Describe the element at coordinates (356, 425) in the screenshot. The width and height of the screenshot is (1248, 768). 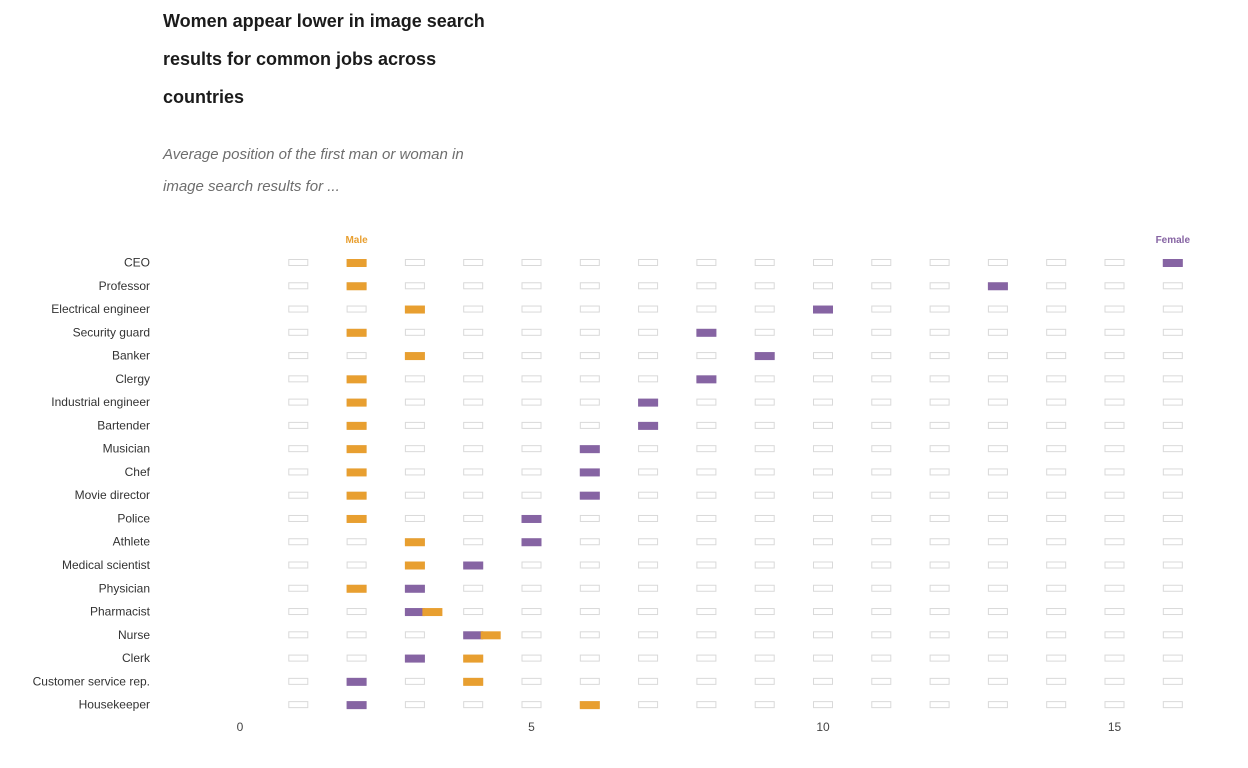
I see `male-mark` at that location.